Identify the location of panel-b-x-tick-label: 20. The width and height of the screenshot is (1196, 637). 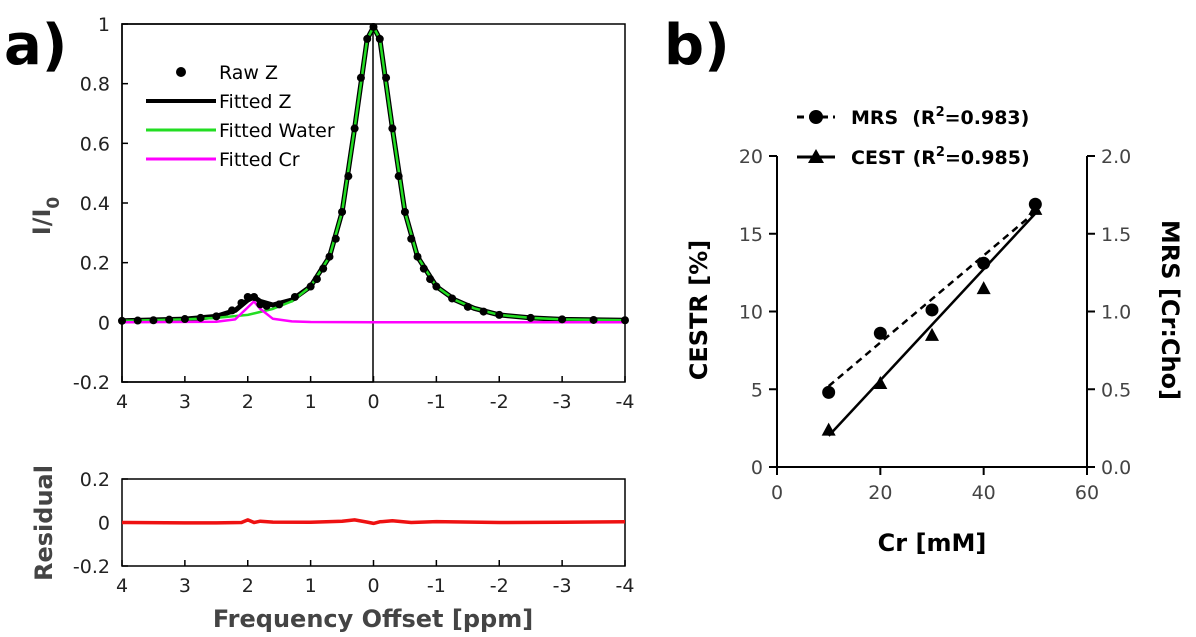
(880, 493).